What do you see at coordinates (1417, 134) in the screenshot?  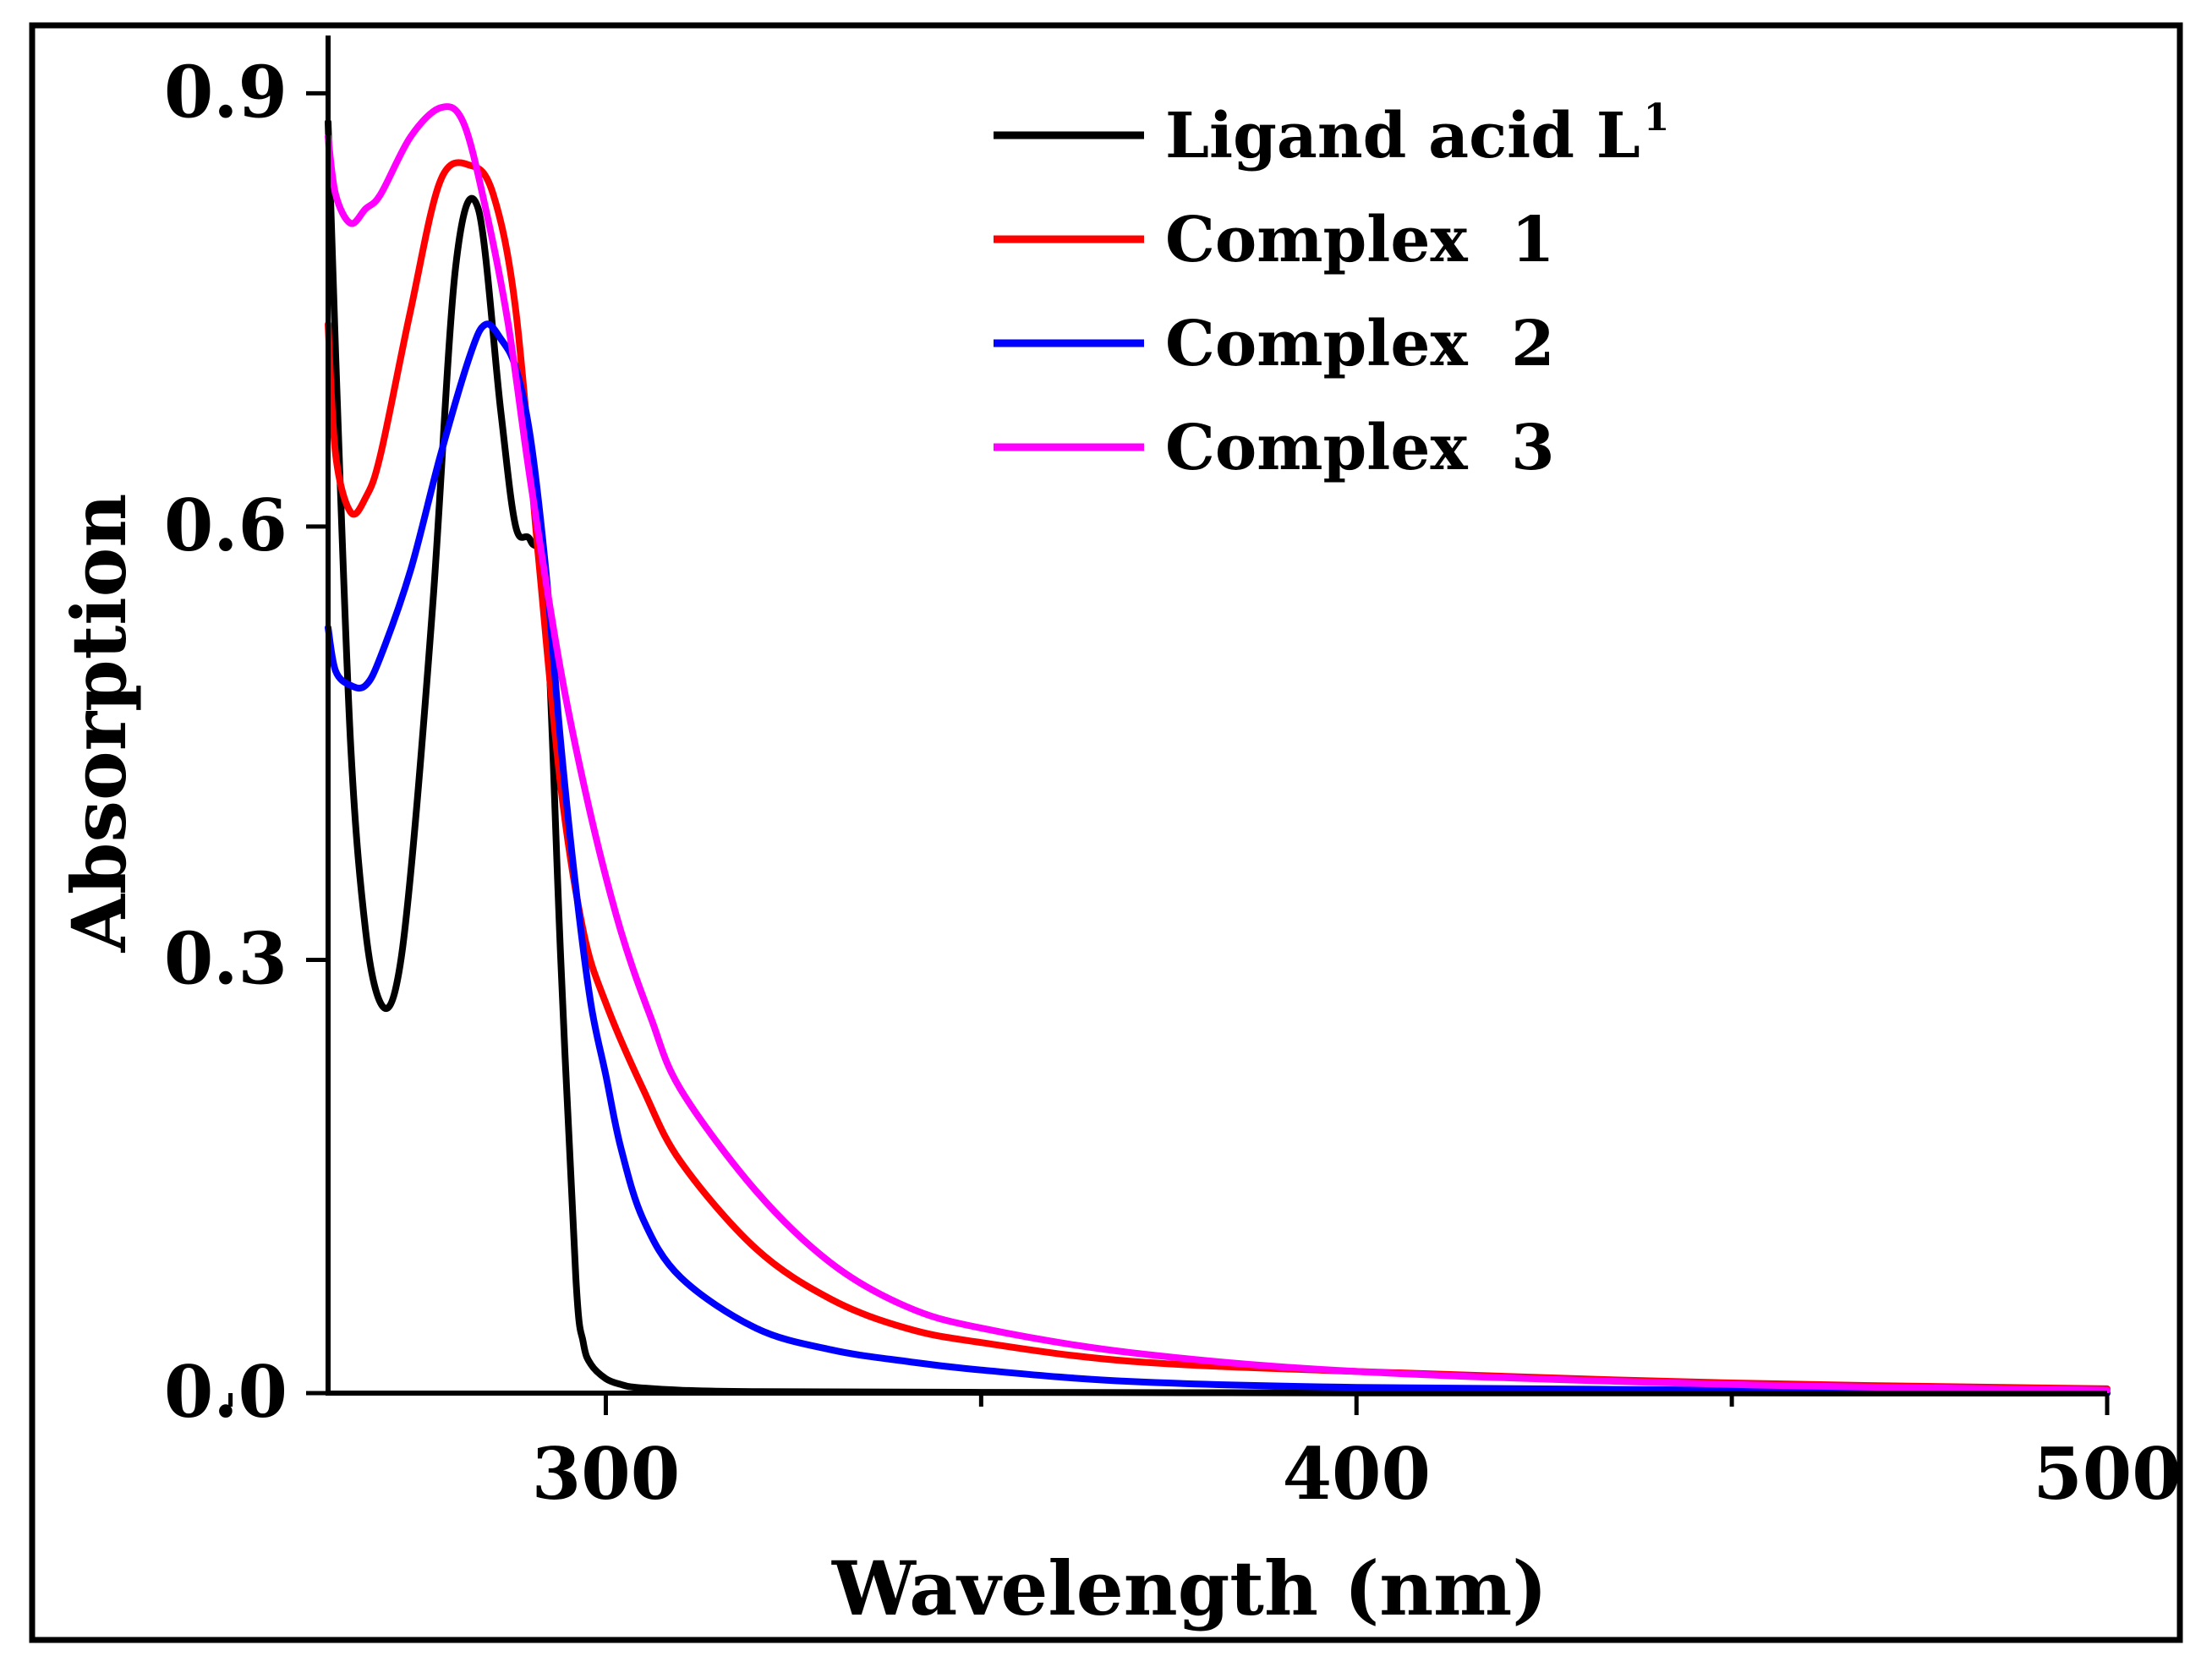 I see `legend-label-1: Ligand acid L1` at bounding box center [1417, 134].